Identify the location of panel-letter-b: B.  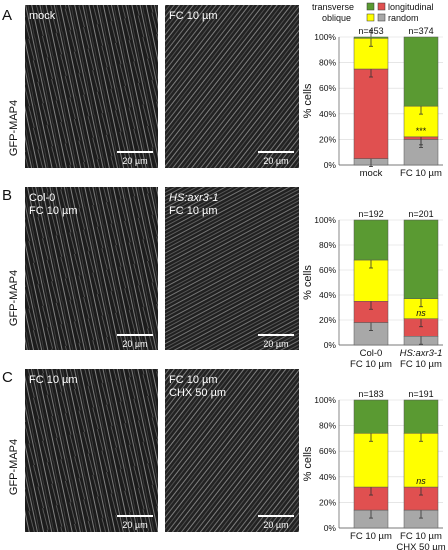
(7, 195).